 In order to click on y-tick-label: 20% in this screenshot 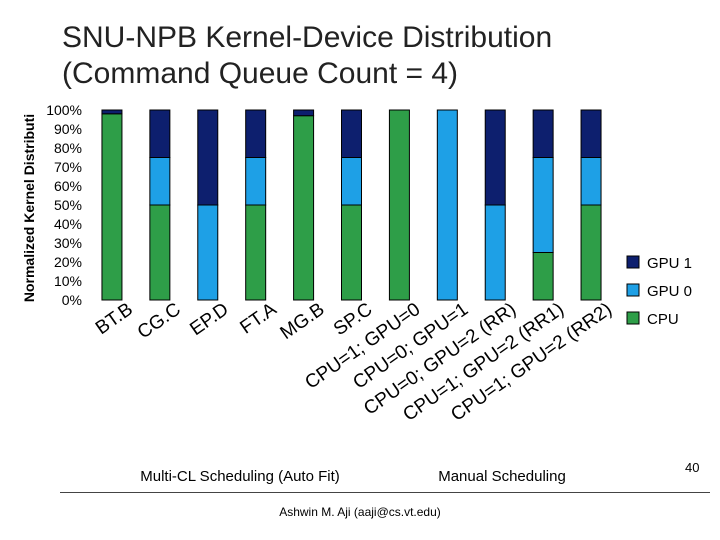, I will do `click(68, 262)`.